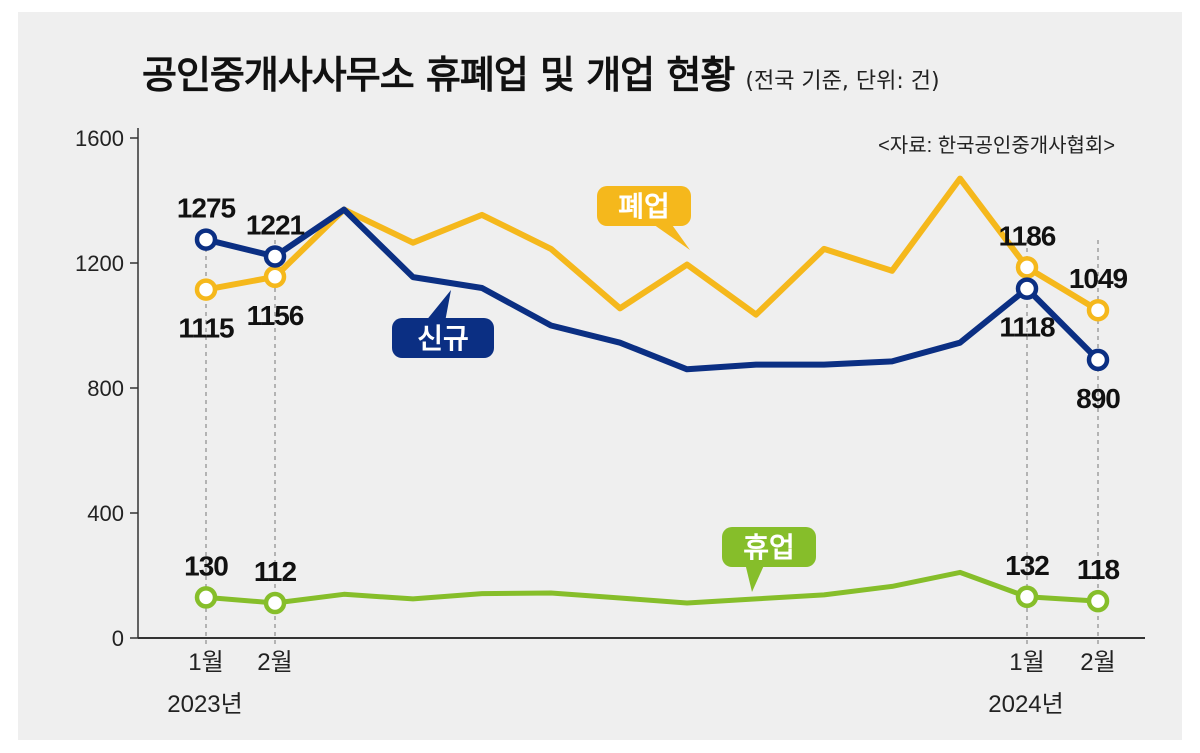  Describe the element at coordinates (275, 224) in the screenshot. I see `data-label: 1221` at that location.